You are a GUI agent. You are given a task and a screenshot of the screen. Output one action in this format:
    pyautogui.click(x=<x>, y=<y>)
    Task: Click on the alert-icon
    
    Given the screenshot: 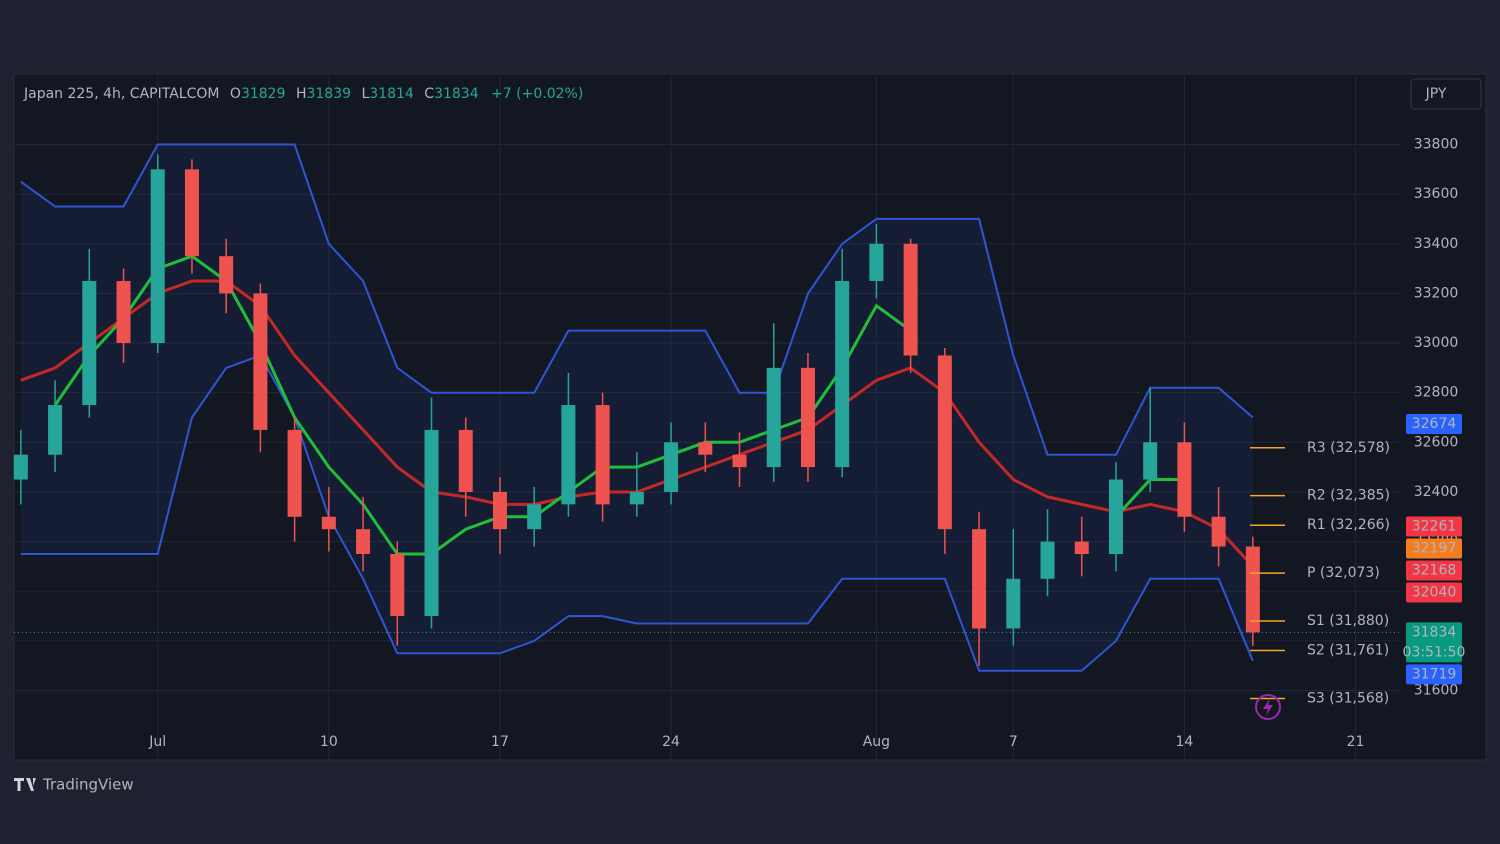 What is the action you would take?
    pyautogui.click(x=1268, y=707)
    